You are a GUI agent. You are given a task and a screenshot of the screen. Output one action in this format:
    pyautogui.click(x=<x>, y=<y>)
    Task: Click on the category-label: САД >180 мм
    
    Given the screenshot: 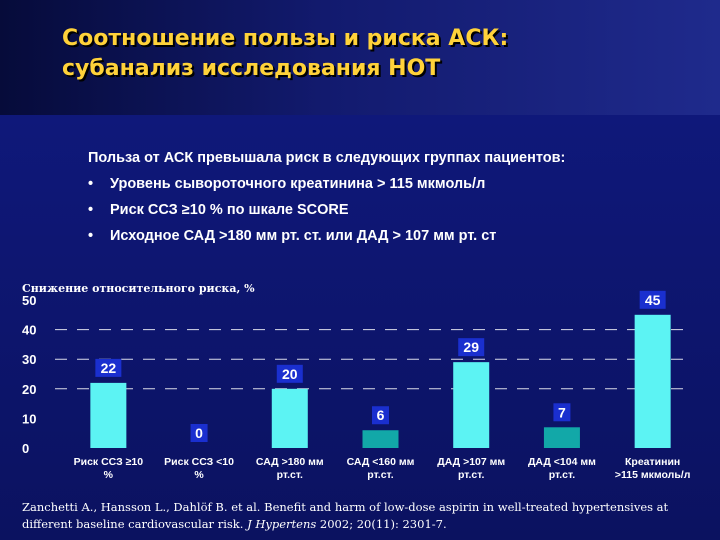 What is the action you would take?
    pyautogui.click(x=290, y=462)
    